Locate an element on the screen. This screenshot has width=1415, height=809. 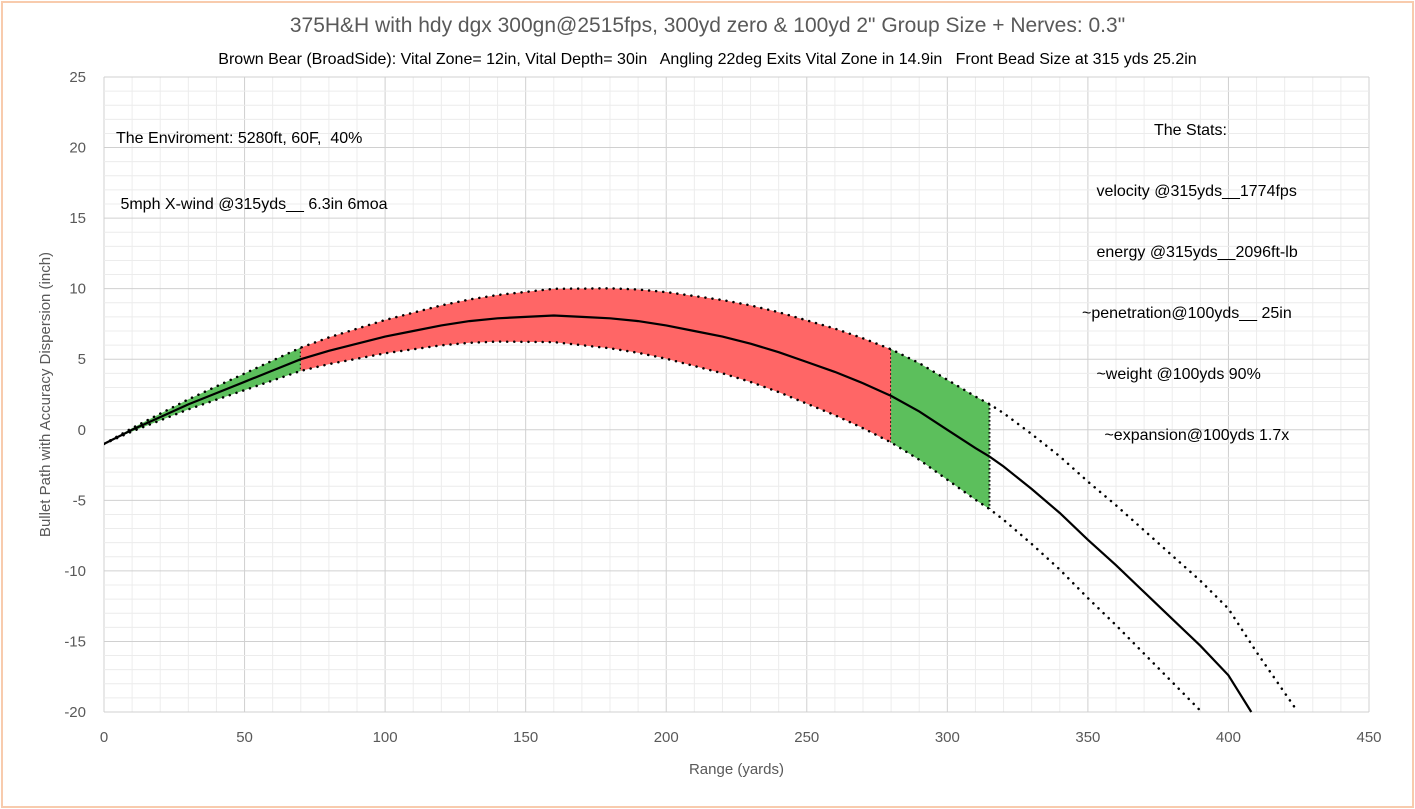
stats-line: energy @315yds__2096ft-lb is located at coordinates (1195, 252).